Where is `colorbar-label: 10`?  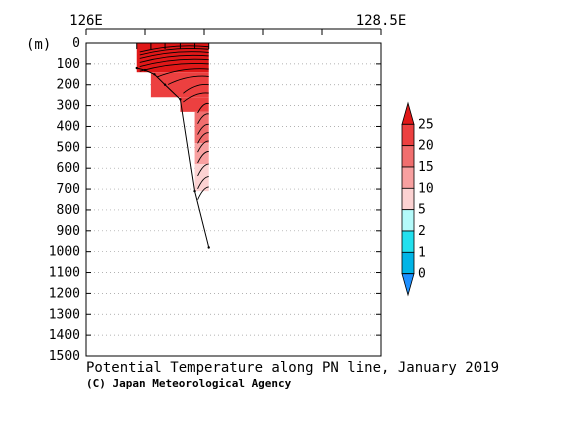 colorbar-label: 10 is located at coordinates (426, 188).